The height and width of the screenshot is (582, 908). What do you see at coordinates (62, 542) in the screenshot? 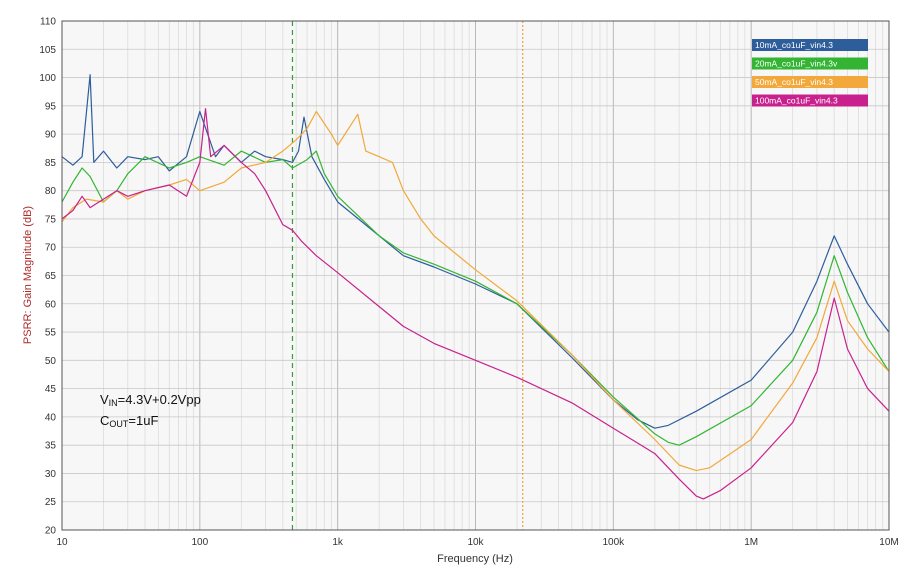
I see `x-tick-label: 10` at bounding box center [62, 542].